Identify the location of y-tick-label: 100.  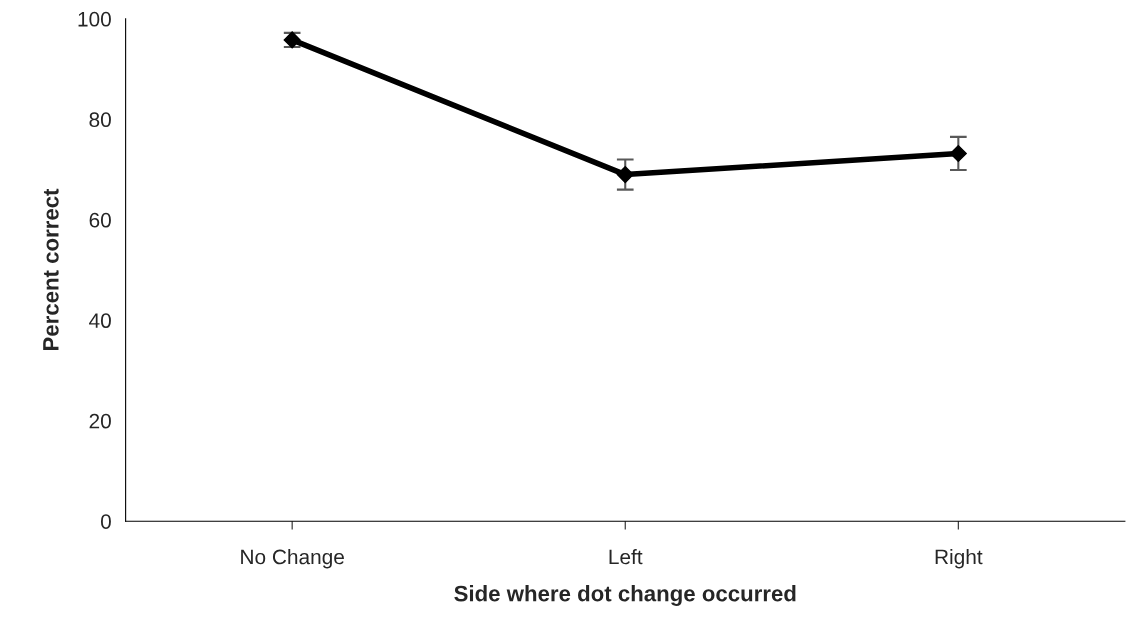
(94, 19).